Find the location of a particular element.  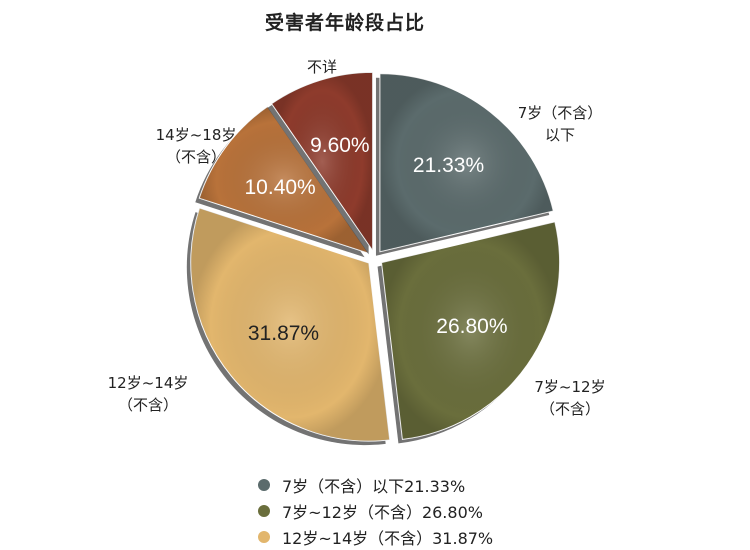

slice-value-label-1: 26.80% is located at coordinates (471, 326).